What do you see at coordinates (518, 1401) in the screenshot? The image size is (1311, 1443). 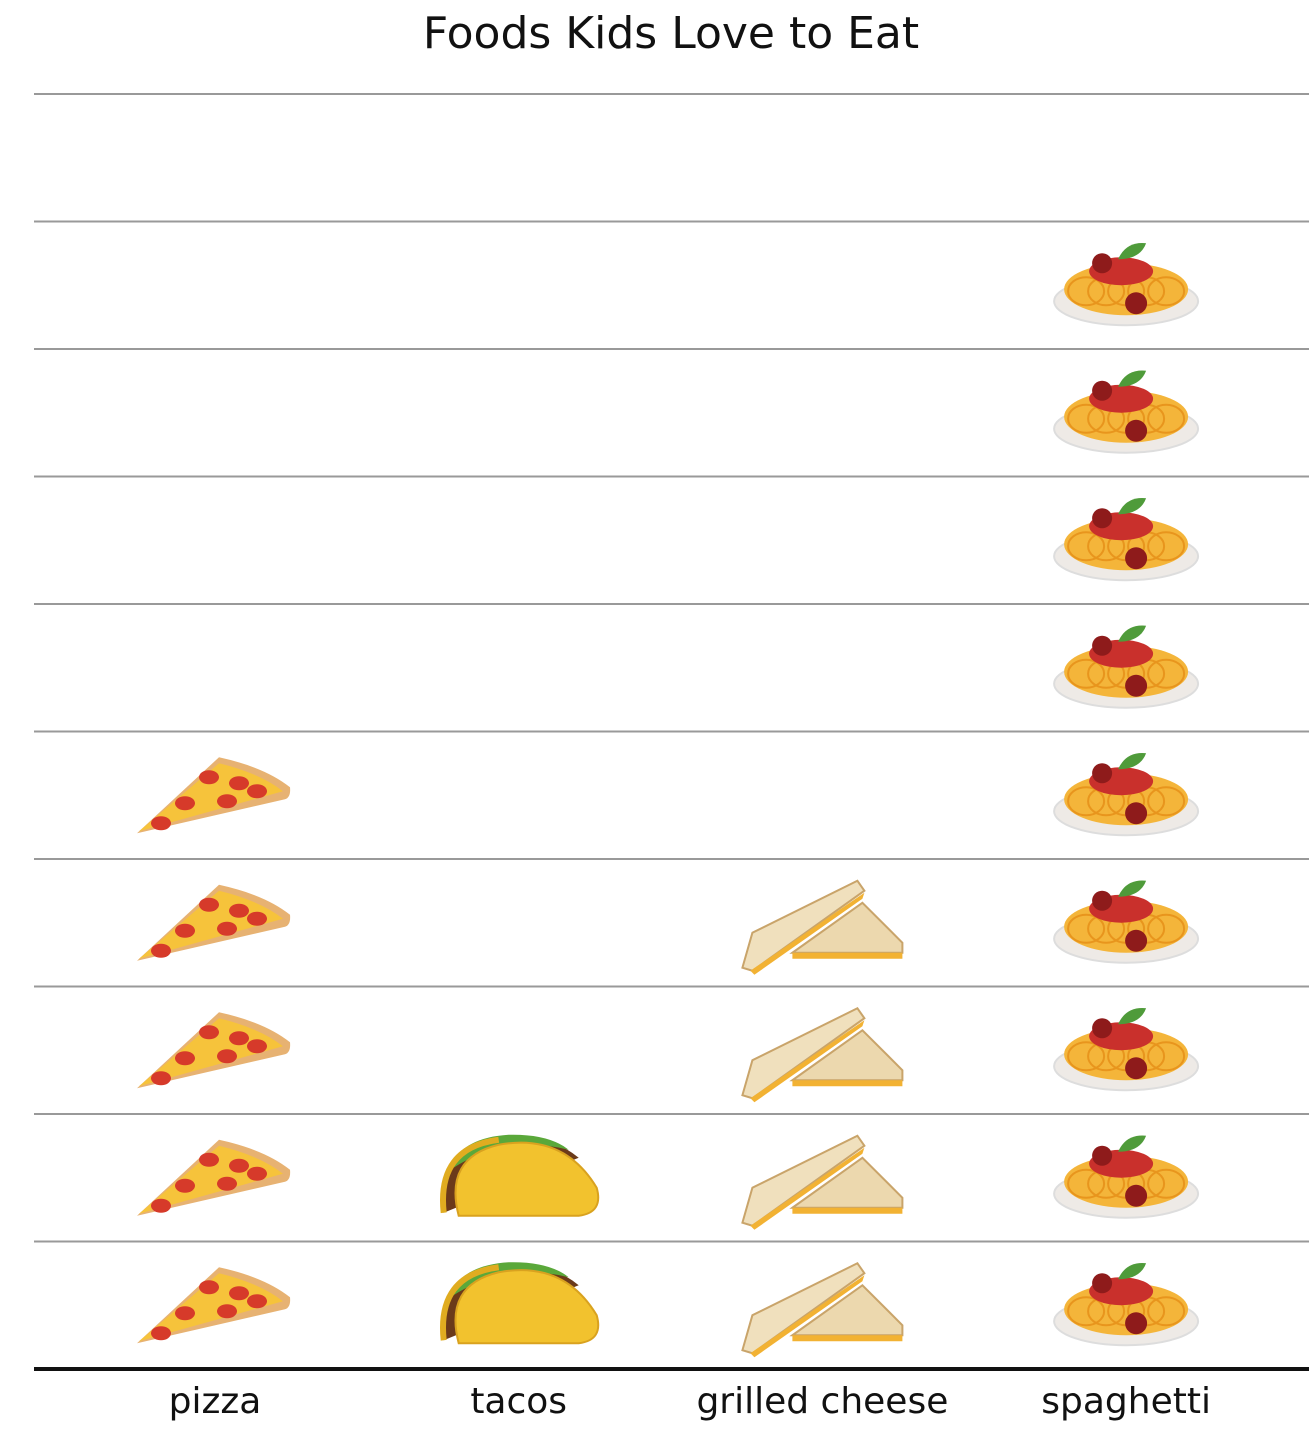 I see `x-tick-label: tacos` at bounding box center [518, 1401].